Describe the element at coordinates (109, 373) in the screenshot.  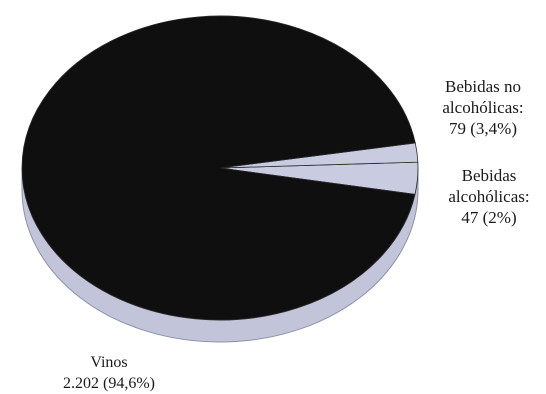
I see `label-wines: Vinos 2.202 (94,6%)` at that location.